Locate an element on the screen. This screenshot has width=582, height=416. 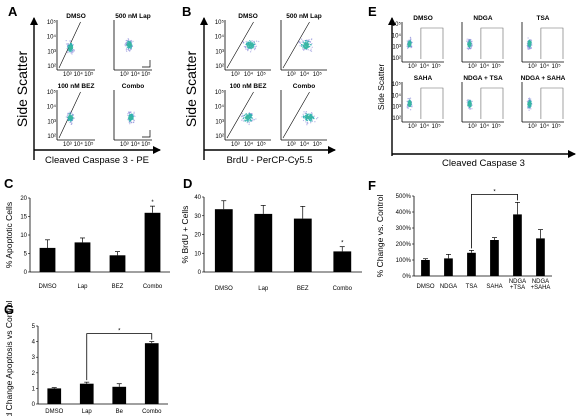
y-tick-label: 2 is located at coordinates (34, 374).